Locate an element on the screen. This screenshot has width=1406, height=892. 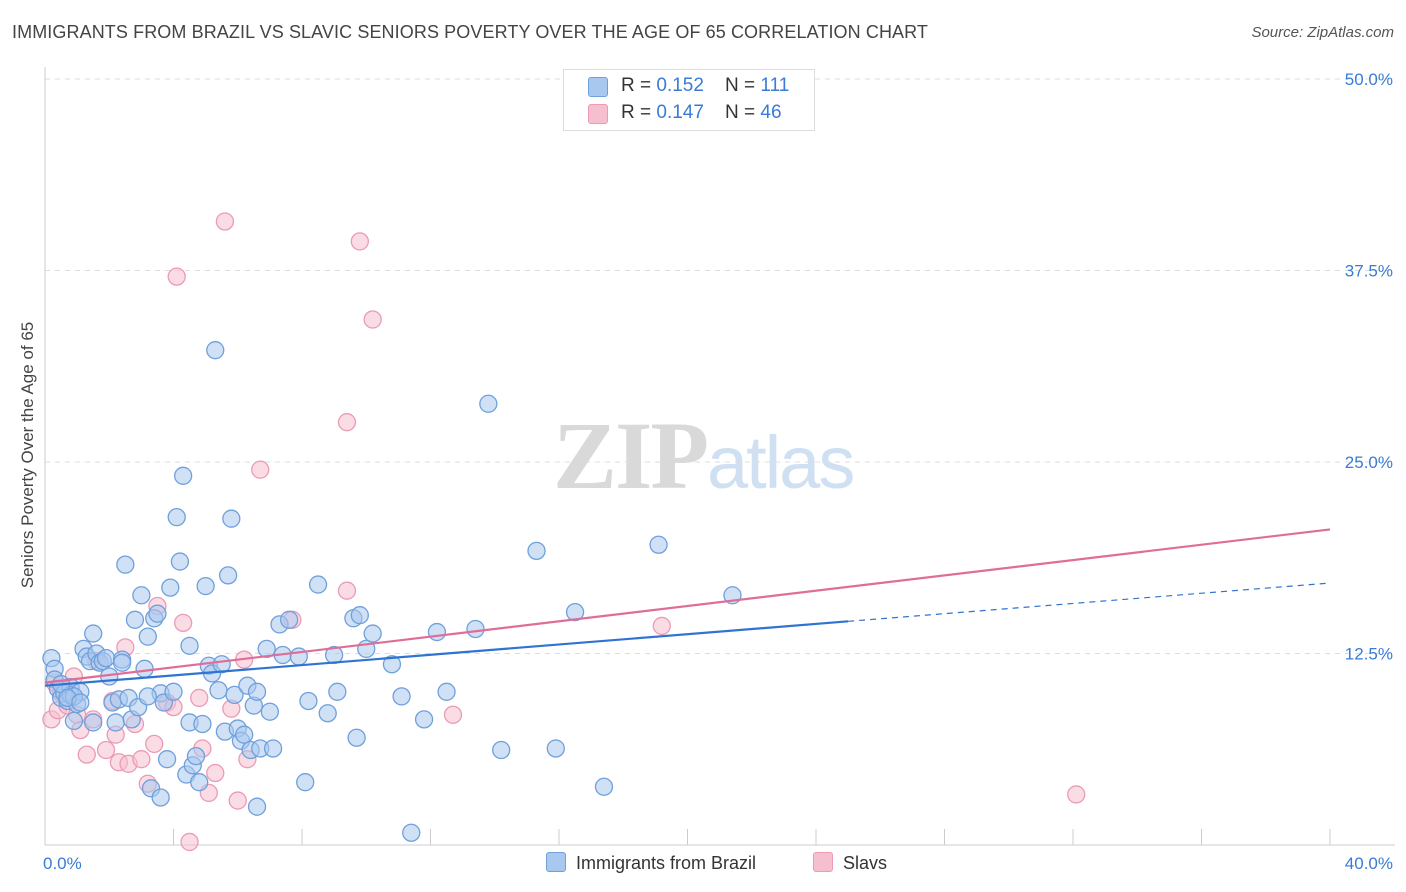
brazil-legend-swatch is located at coordinates (556, 862).